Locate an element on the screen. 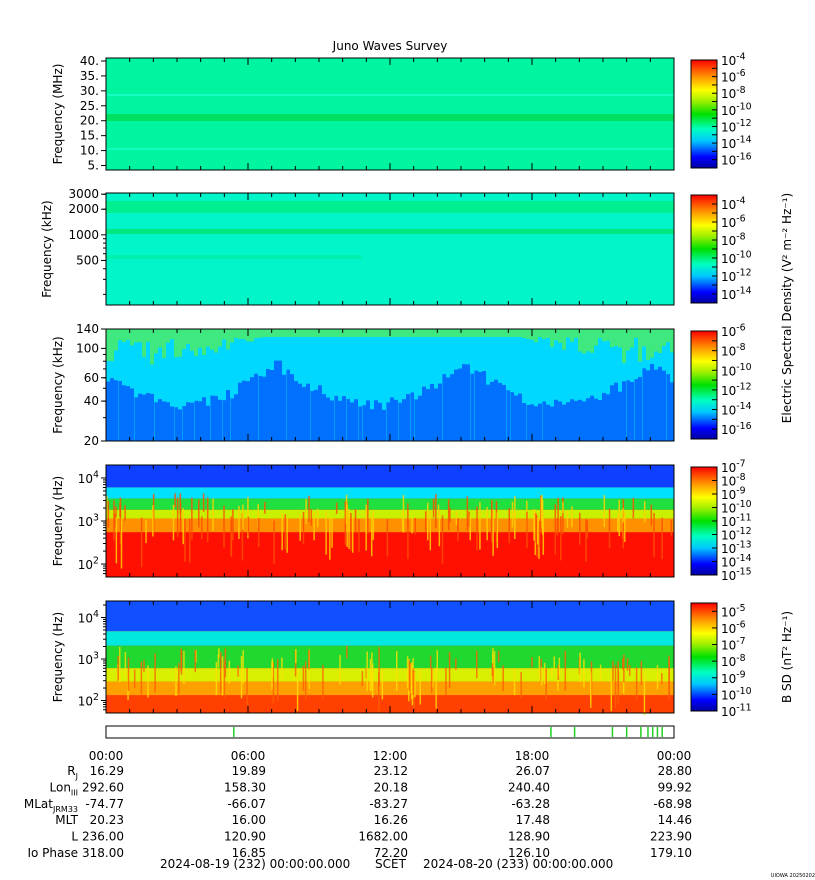 This screenshot has height=880, width=815. footer-credit: UIOWA 20250202 is located at coordinates (793, 876).